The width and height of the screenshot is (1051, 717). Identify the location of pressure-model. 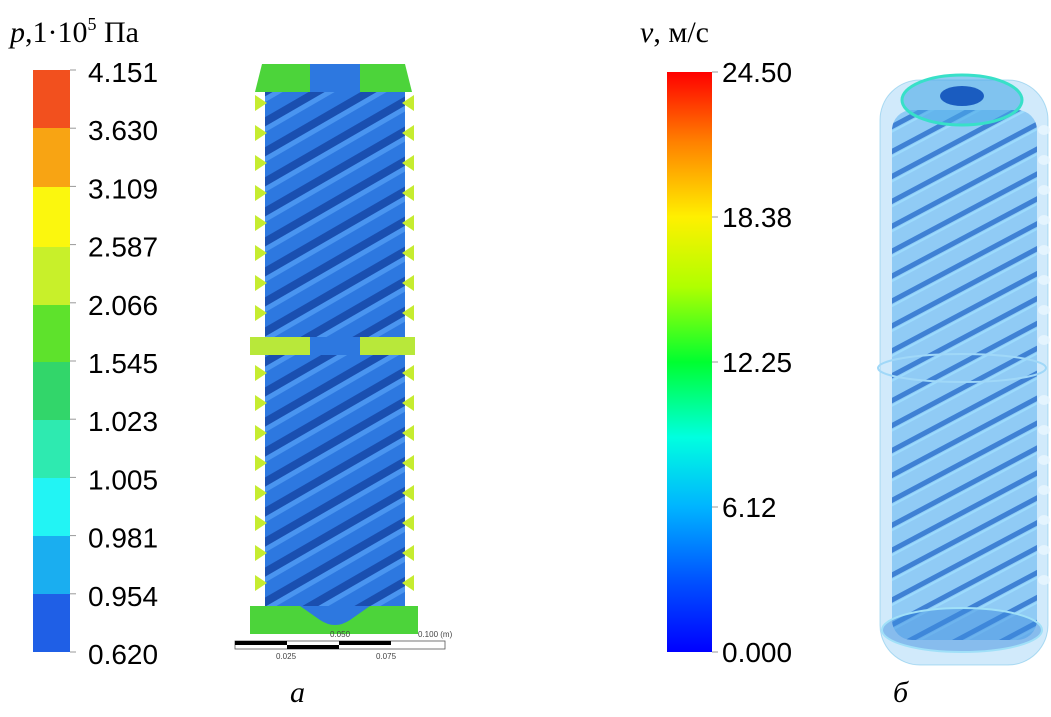
(334, 349).